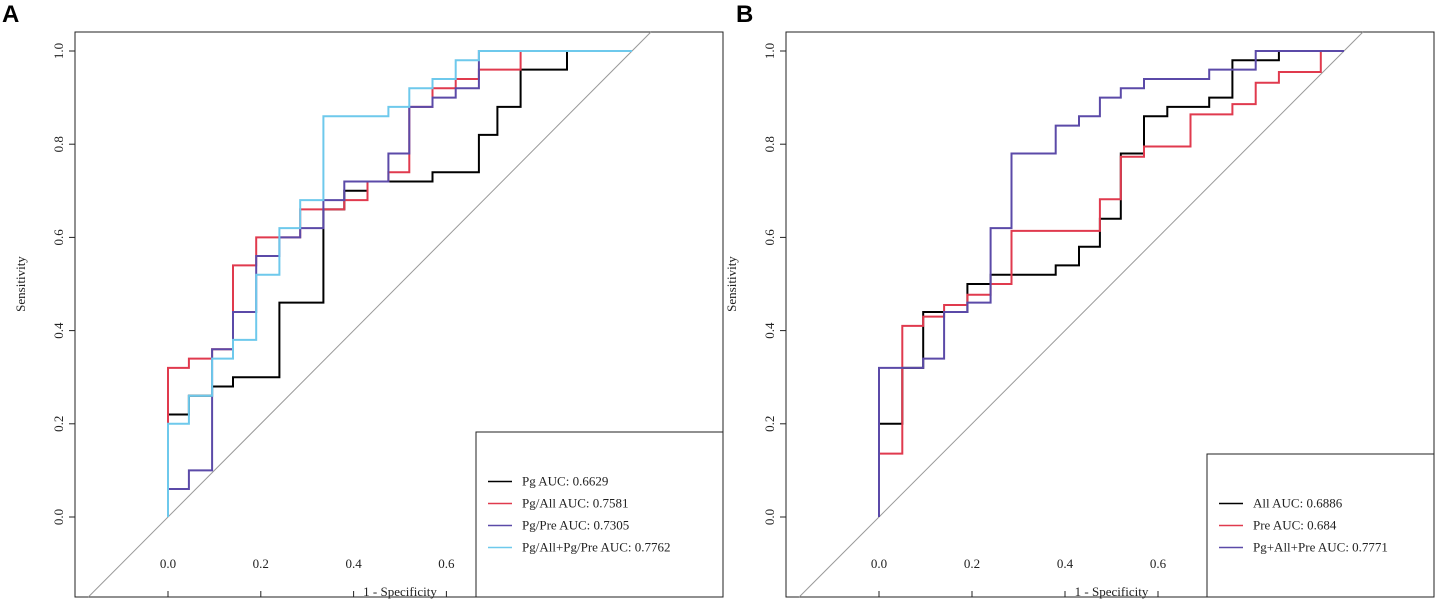  Describe the element at coordinates (769, 51) in the screenshot. I see `panel-b-y-tick-label: 1.0` at that location.